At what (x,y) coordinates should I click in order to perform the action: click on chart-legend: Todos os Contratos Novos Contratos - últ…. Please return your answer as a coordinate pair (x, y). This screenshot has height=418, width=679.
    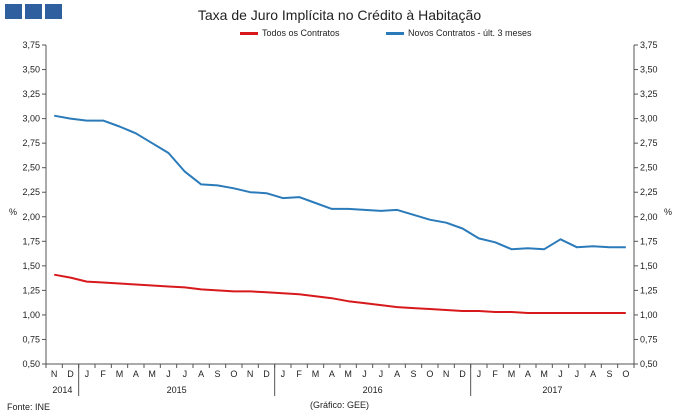
    Looking at the image, I should click on (339, 35).